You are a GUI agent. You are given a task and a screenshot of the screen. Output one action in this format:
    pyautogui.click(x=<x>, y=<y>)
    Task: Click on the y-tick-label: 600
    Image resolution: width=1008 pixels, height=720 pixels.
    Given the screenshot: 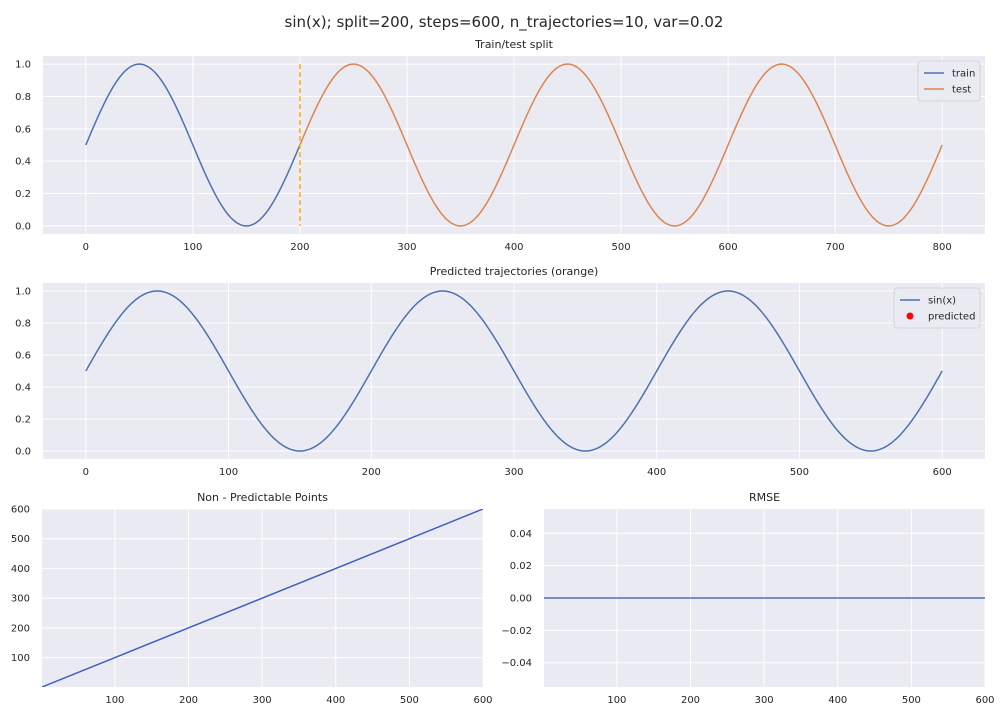 What is the action you would take?
    pyautogui.click(x=20, y=510)
    